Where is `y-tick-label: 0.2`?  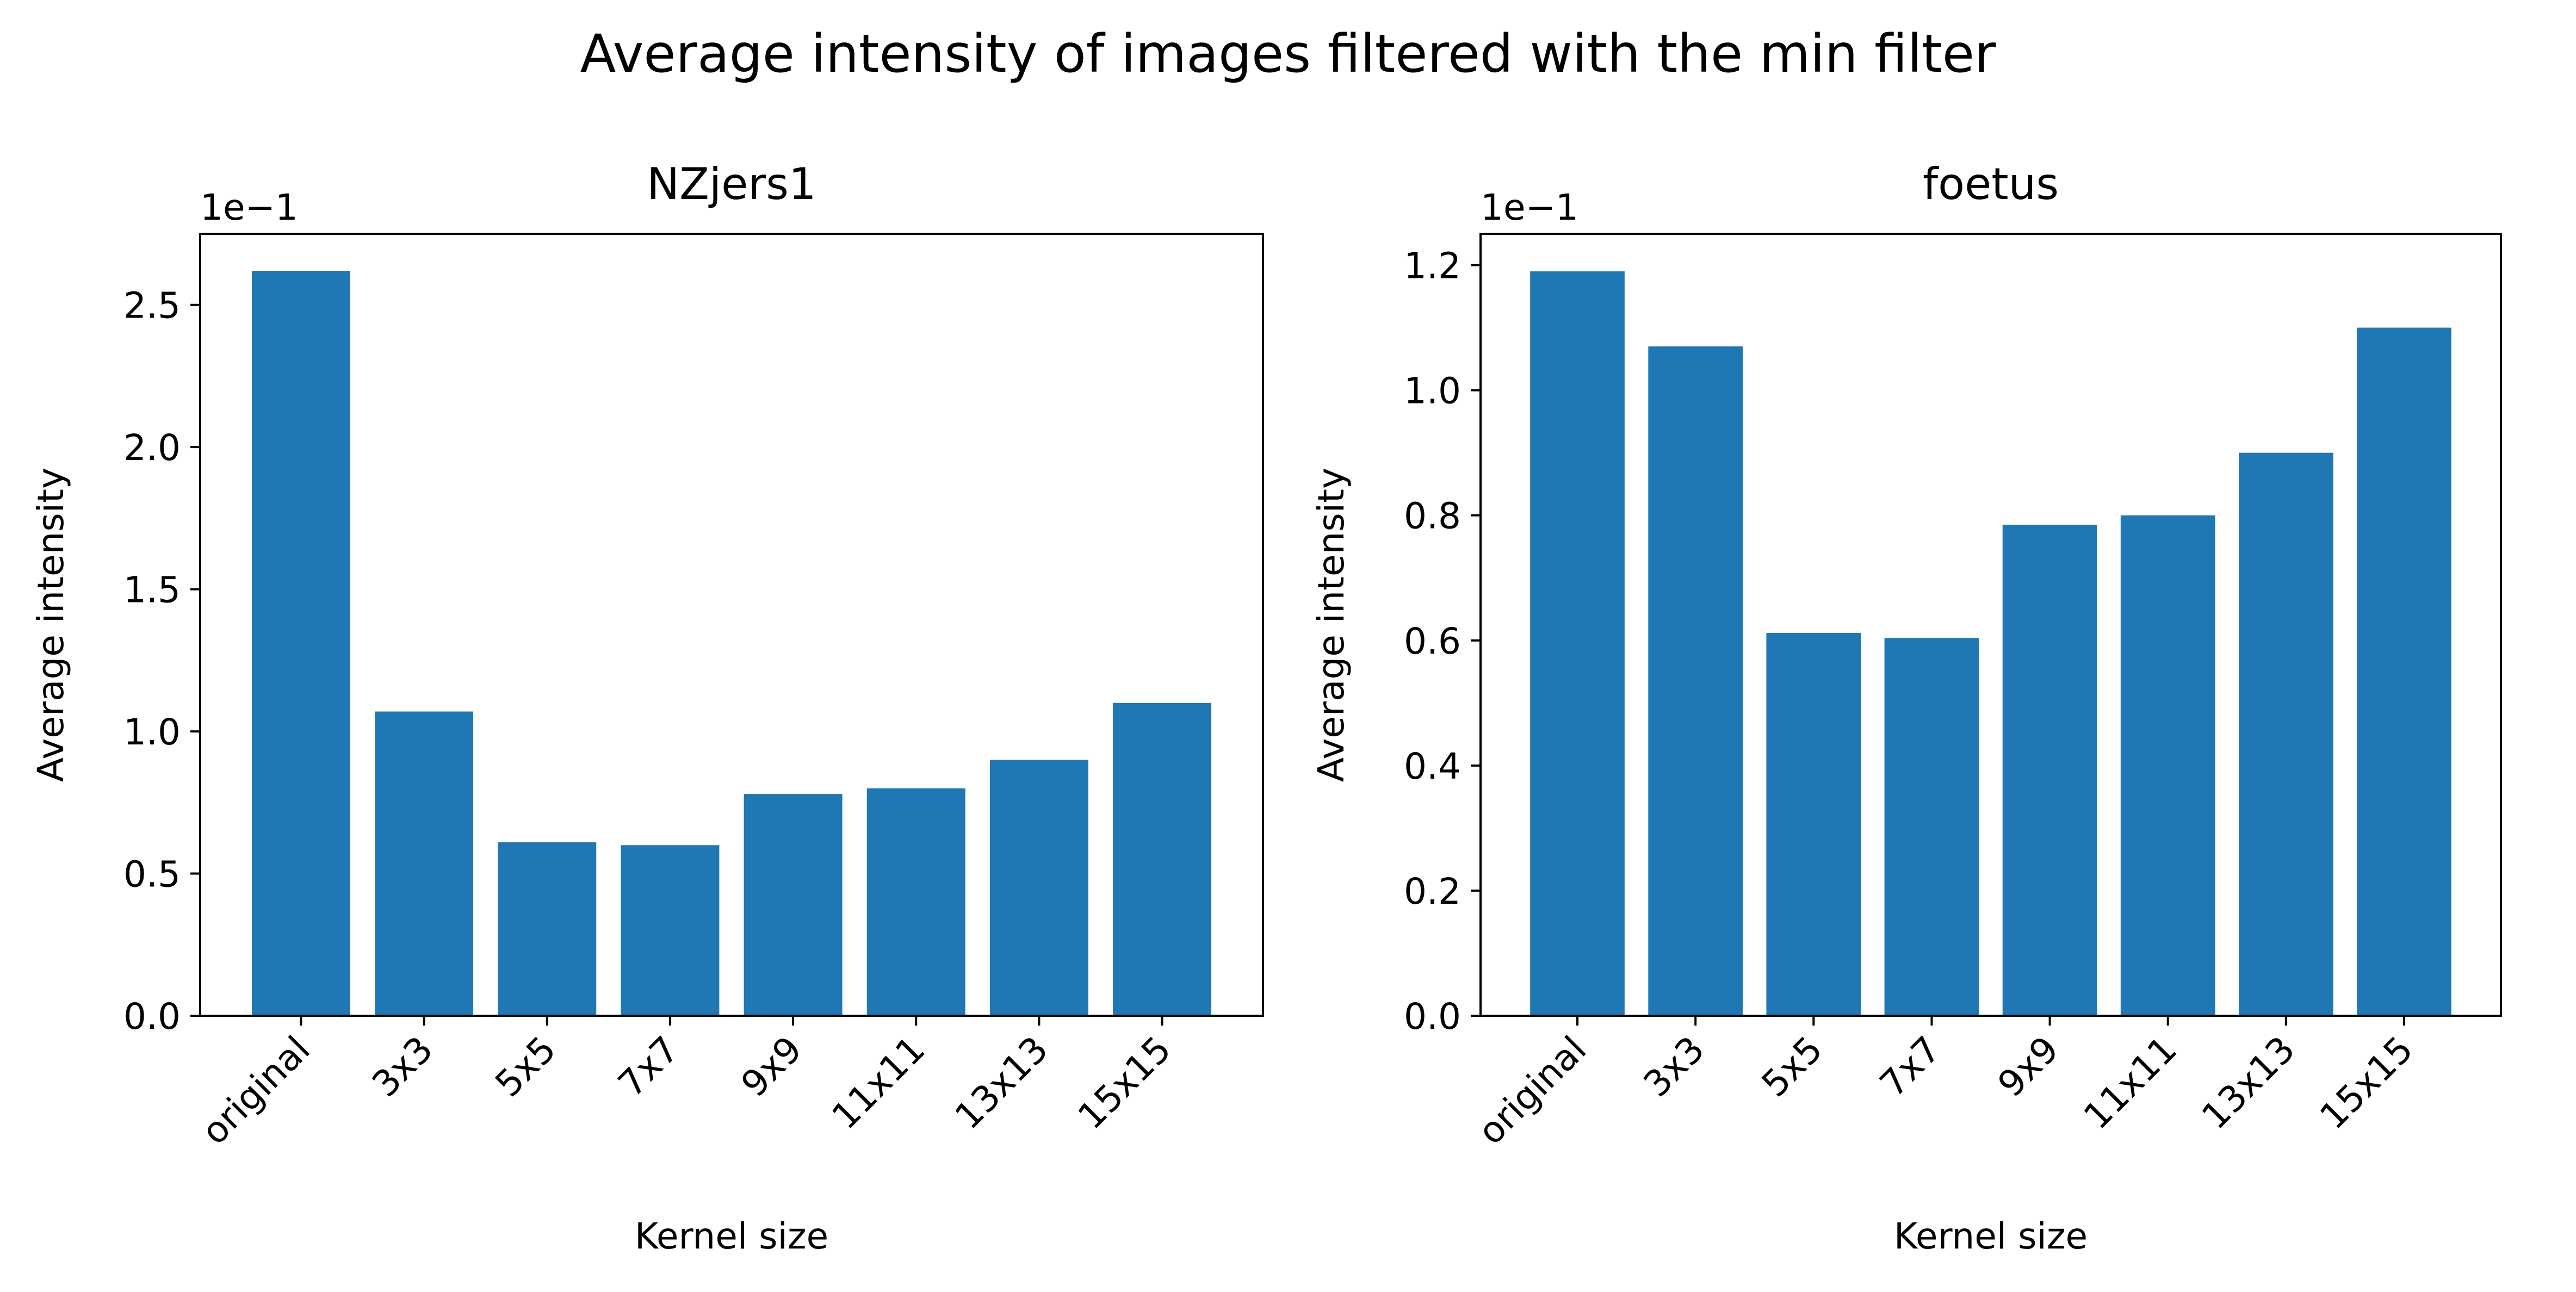
y-tick-label: 0.2 is located at coordinates (1432, 891).